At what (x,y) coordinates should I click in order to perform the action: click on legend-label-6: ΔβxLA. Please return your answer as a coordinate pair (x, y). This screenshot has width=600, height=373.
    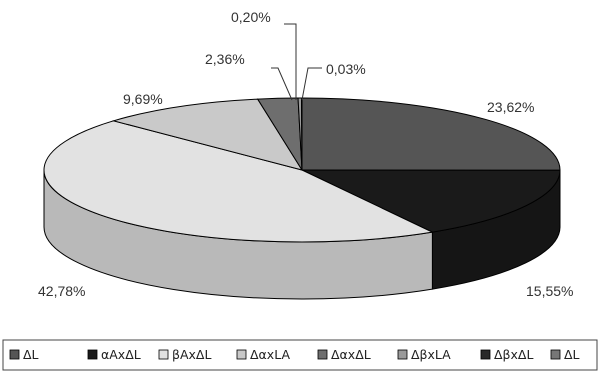
    Looking at the image, I should click on (431, 354).